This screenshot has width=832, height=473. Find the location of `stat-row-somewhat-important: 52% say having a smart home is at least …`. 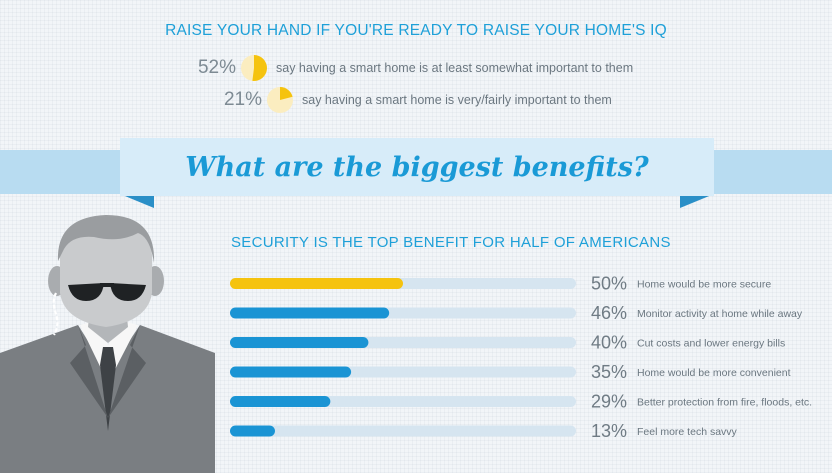

stat-row-somewhat-important: 52% say having a smart home is at least … is located at coordinates (414, 68).